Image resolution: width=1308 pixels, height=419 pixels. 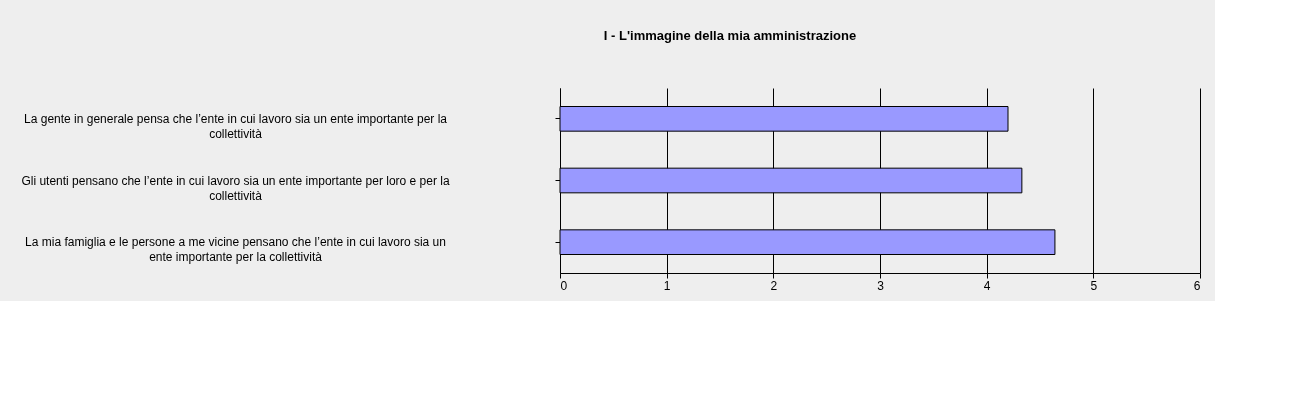 I want to click on y-tick-label: La mia famiglia e le persone a me vicine pensano che l’ente in cui lavoro sia un ente importante per la collettività, so click(x=235, y=250).